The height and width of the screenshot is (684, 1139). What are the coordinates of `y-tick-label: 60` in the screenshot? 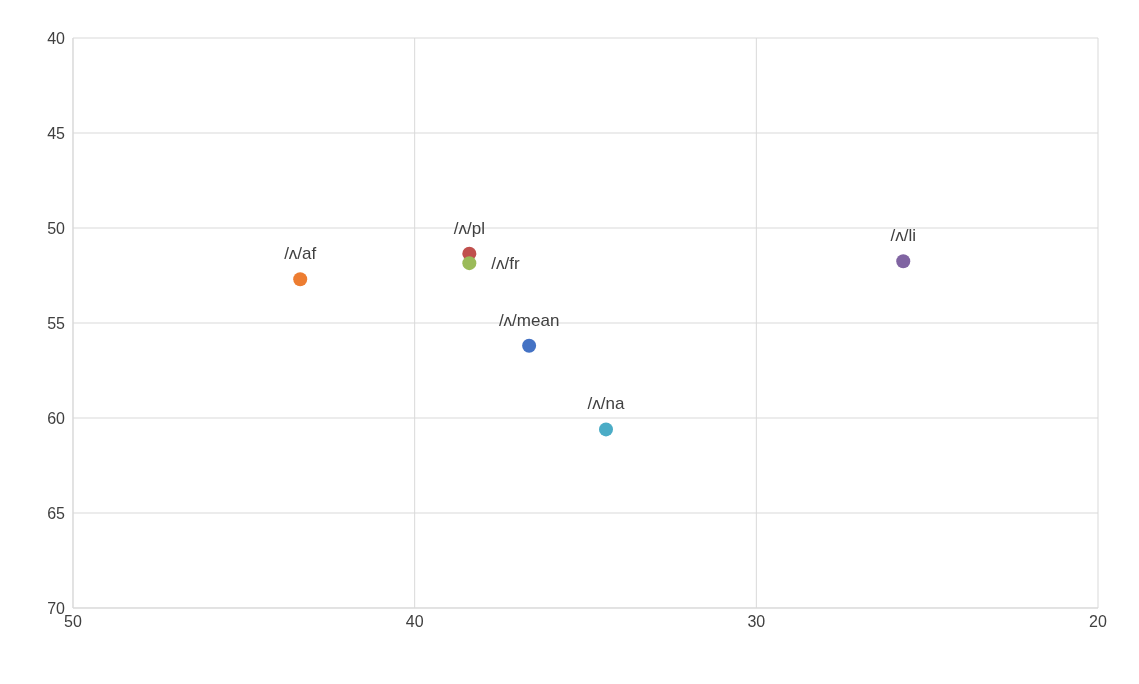 It's located at (56, 418).